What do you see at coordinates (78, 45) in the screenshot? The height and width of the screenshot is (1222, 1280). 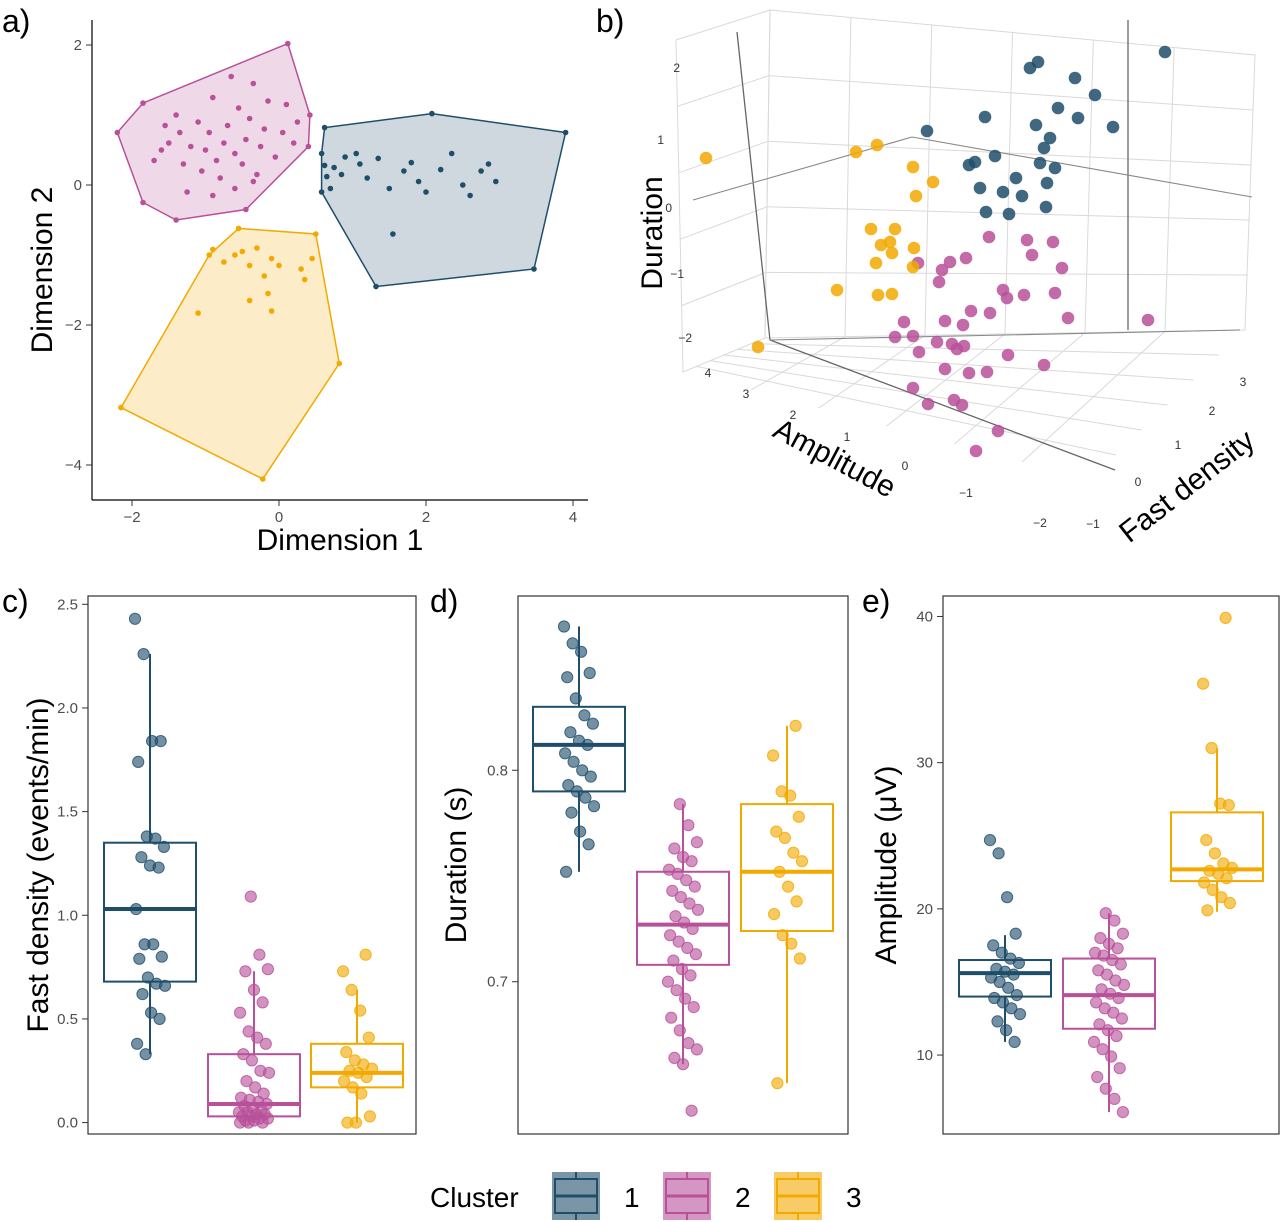 I see `y-tick-label-a: 2` at bounding box center [78, 45].